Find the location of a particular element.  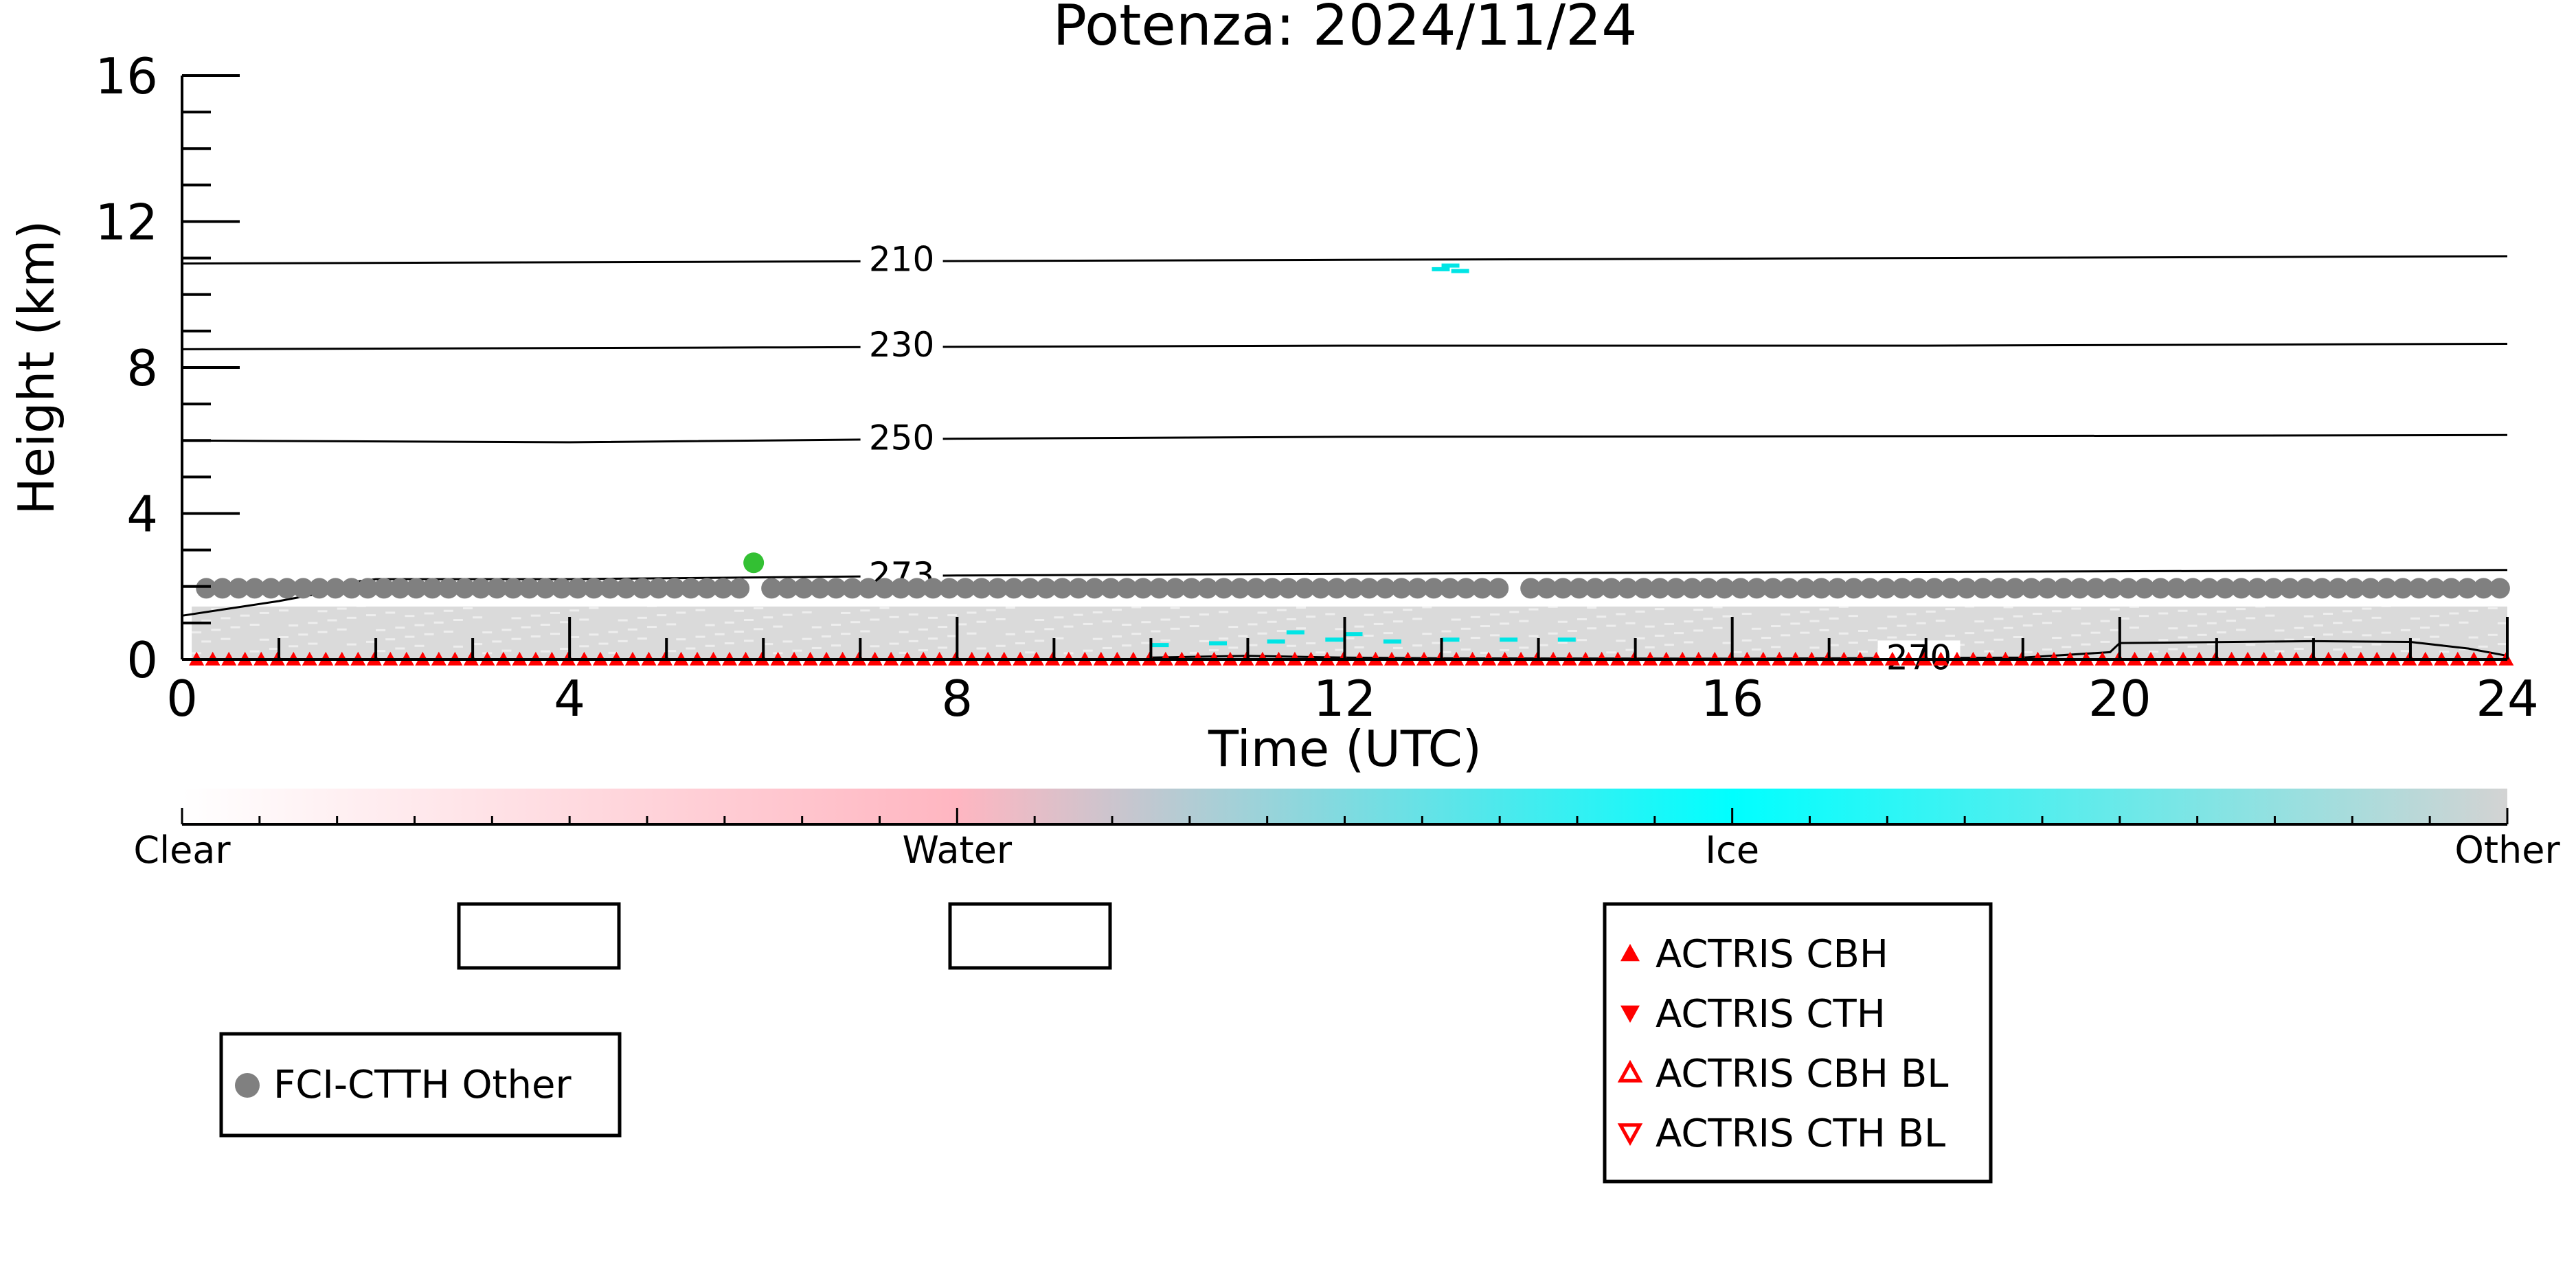

legend-marker-actris-down-open is located at coordinates (1630, 1134).